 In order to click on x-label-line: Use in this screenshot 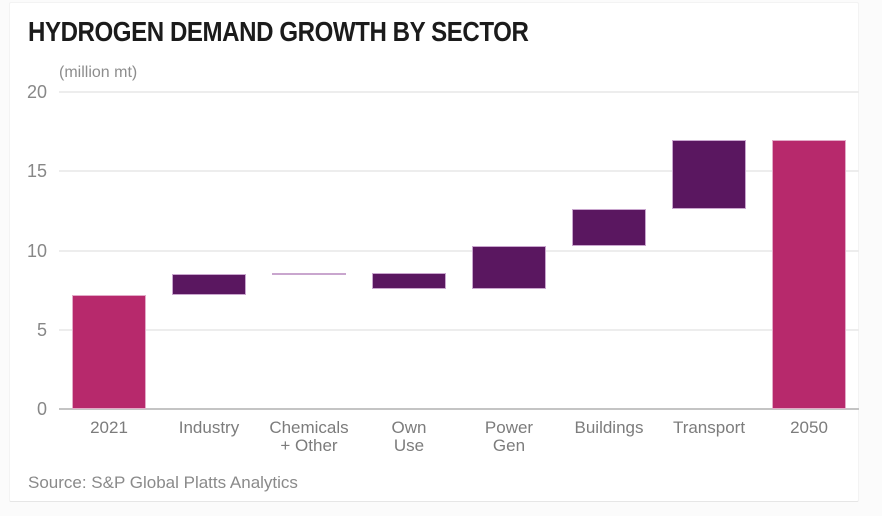, I will do `click(409, 445)`.